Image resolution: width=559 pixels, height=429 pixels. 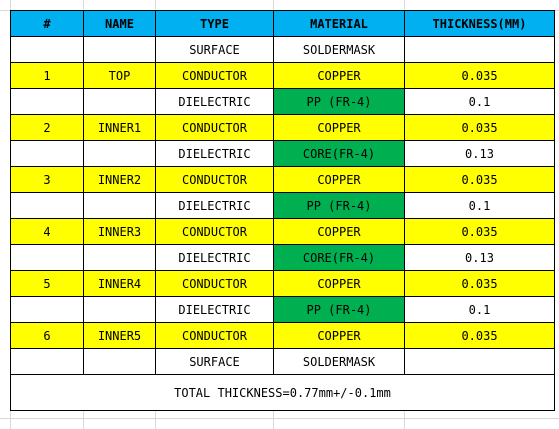 I want to click on table-row: 6 INNER5 CONDUCTOR COPPER 0.035, so click(x=282, y=335).